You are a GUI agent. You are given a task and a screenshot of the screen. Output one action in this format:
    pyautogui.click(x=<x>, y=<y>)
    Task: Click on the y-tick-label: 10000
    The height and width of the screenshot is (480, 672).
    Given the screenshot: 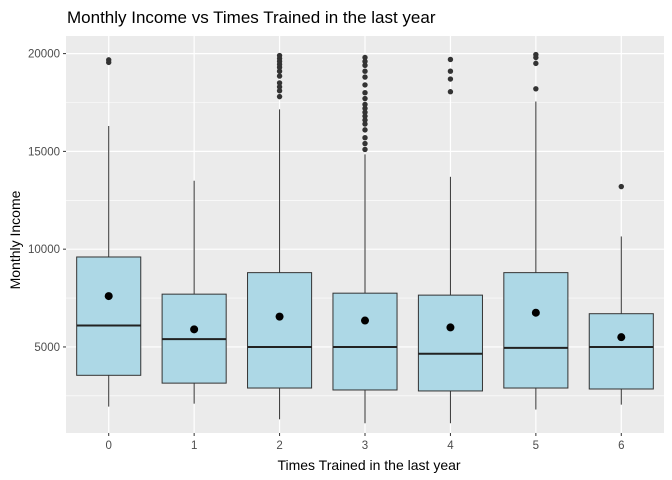 What is the action you would take?
    pyautogui.click(x=44, y=250)
    